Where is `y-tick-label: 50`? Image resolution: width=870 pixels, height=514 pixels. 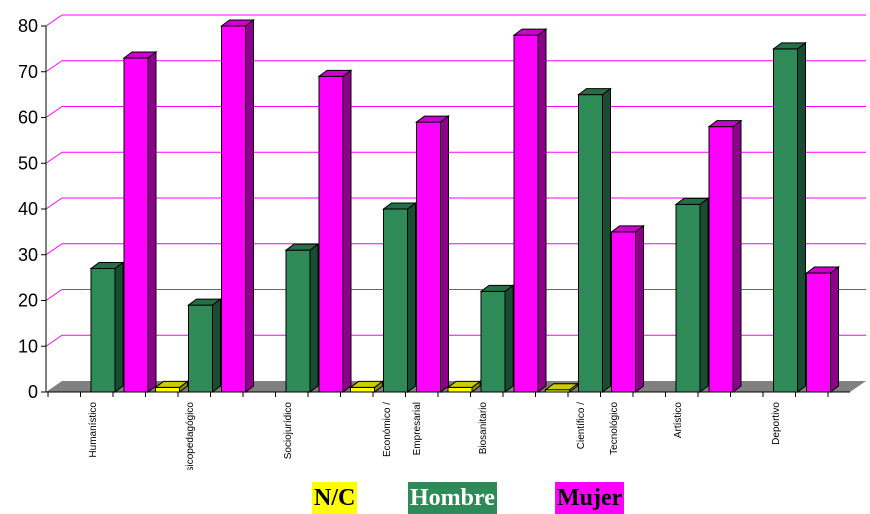
y-tick-label: 50 is located at coordinates (28, 163).